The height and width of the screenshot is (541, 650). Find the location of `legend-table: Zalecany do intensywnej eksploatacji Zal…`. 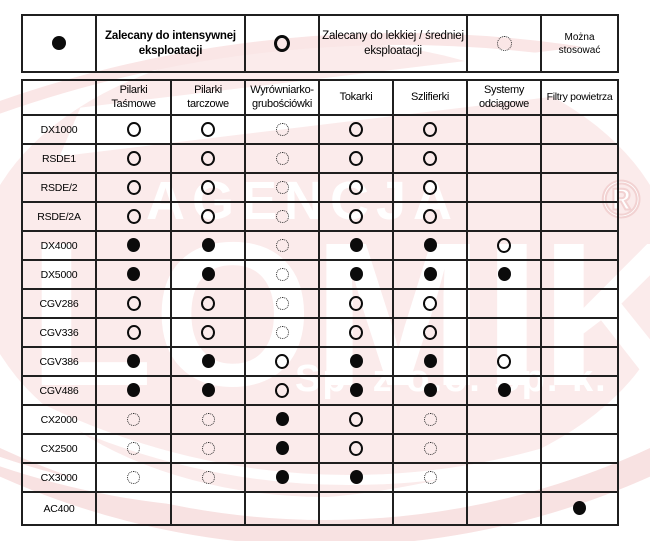

legend-table: Zalecany do intensywnej eksploatacji Zal… is located at coordinates (320, 43).